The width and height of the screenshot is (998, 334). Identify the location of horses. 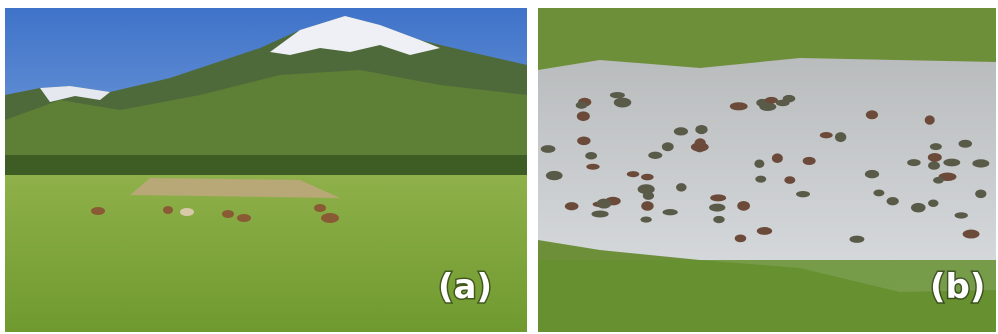
(215, 213).